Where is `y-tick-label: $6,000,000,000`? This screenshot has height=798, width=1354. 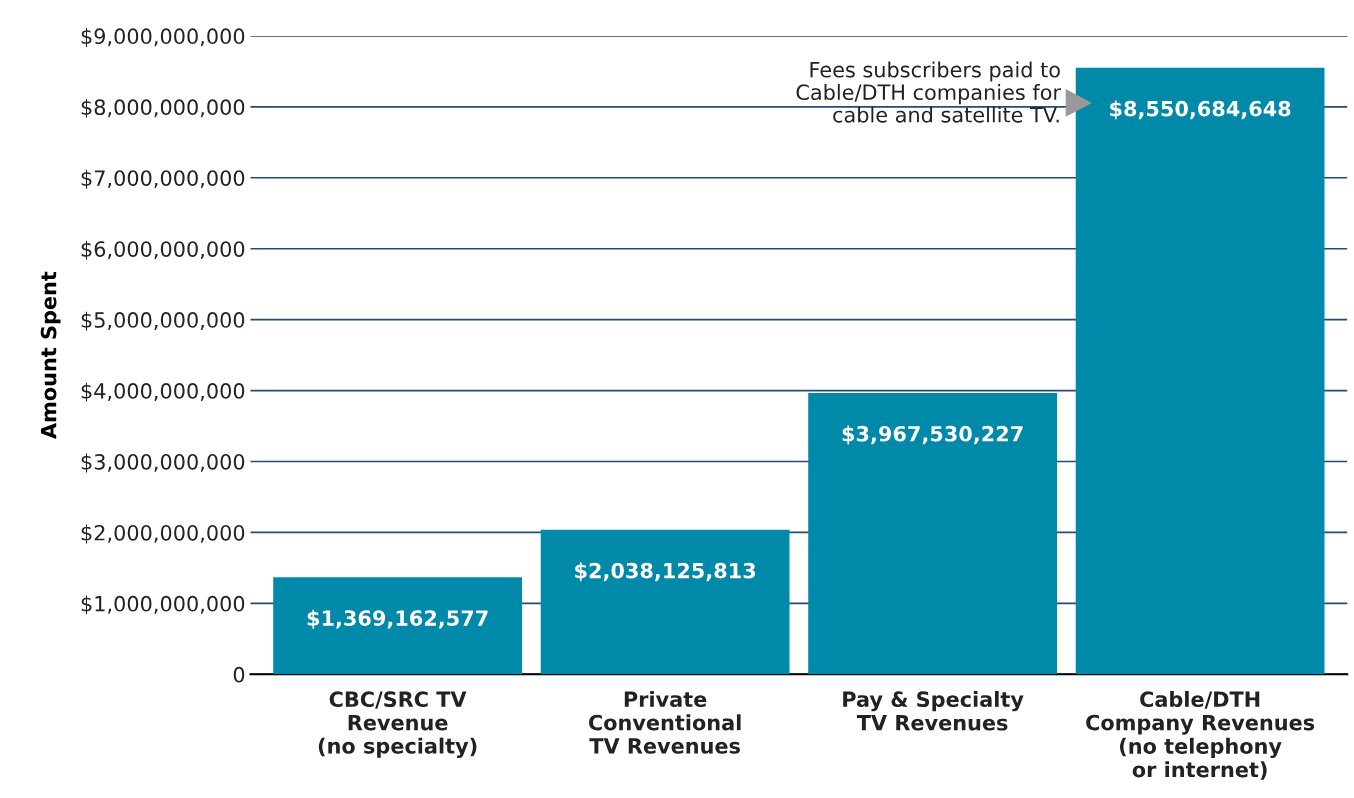
y-tick-label: $6,000,000,000 is located at coordinates (163, 250).